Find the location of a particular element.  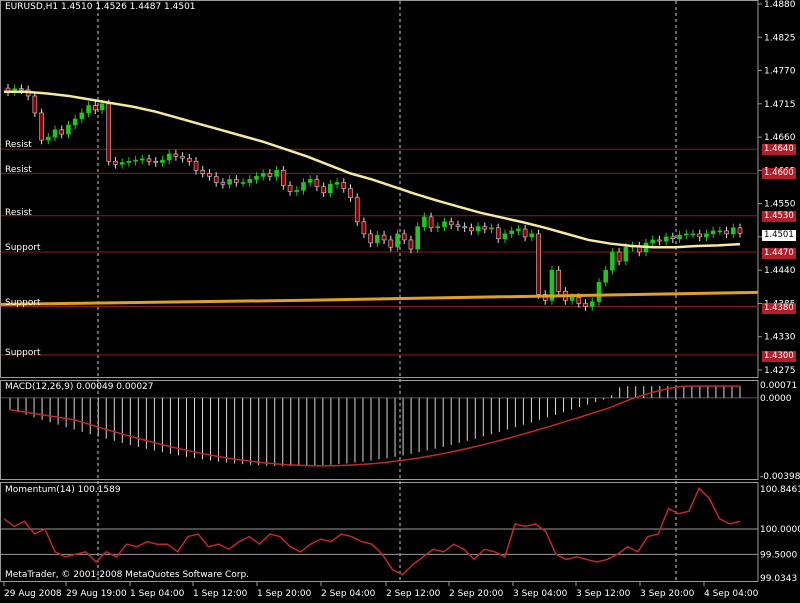

resist-label-1: Resist is located at coordinates (18, 145).